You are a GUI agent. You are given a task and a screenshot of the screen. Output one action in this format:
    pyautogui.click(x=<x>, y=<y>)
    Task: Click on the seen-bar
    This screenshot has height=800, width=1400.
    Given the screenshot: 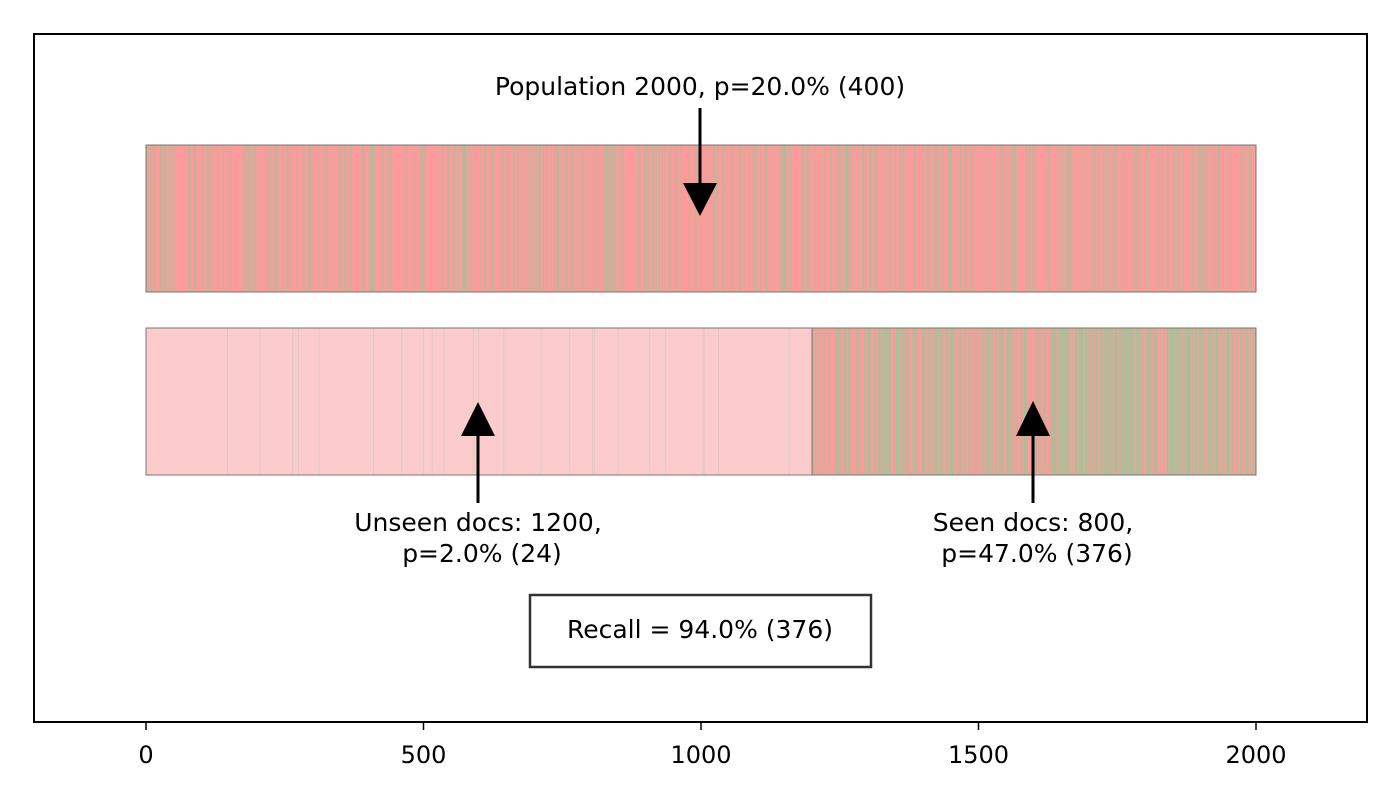 What is the action you would take?
    pyautogui.click(x=1034, y=401)
    